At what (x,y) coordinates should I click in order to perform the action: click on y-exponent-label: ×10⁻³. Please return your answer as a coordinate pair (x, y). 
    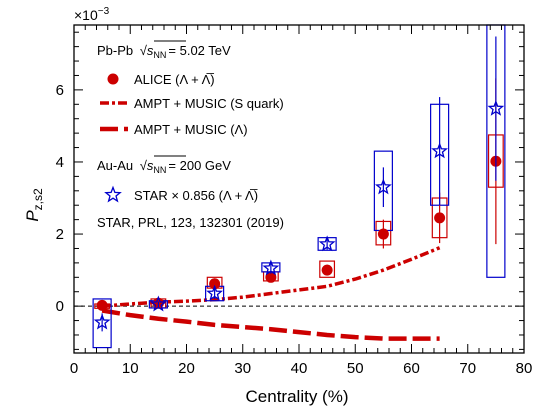
    Looking at the image, I should click on (92, 14).